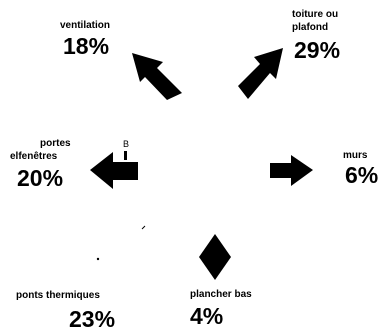 The image size is (385, 335). What do you see at coordinates (143, 227) in the screenshot?
I see `stray-tick` at bounding box center [143, 227].